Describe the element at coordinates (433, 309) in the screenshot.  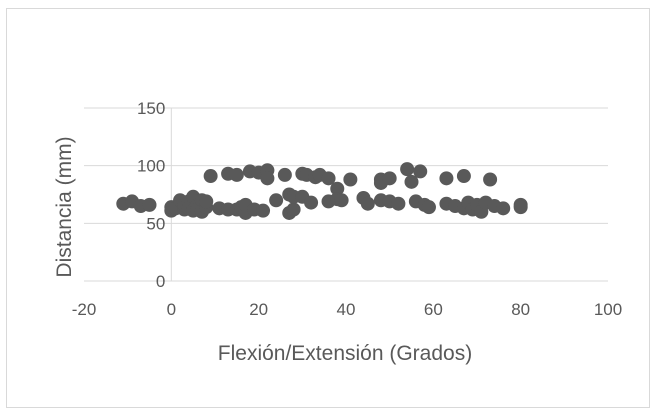
I see `x-tick-label-60: 60` at that location.